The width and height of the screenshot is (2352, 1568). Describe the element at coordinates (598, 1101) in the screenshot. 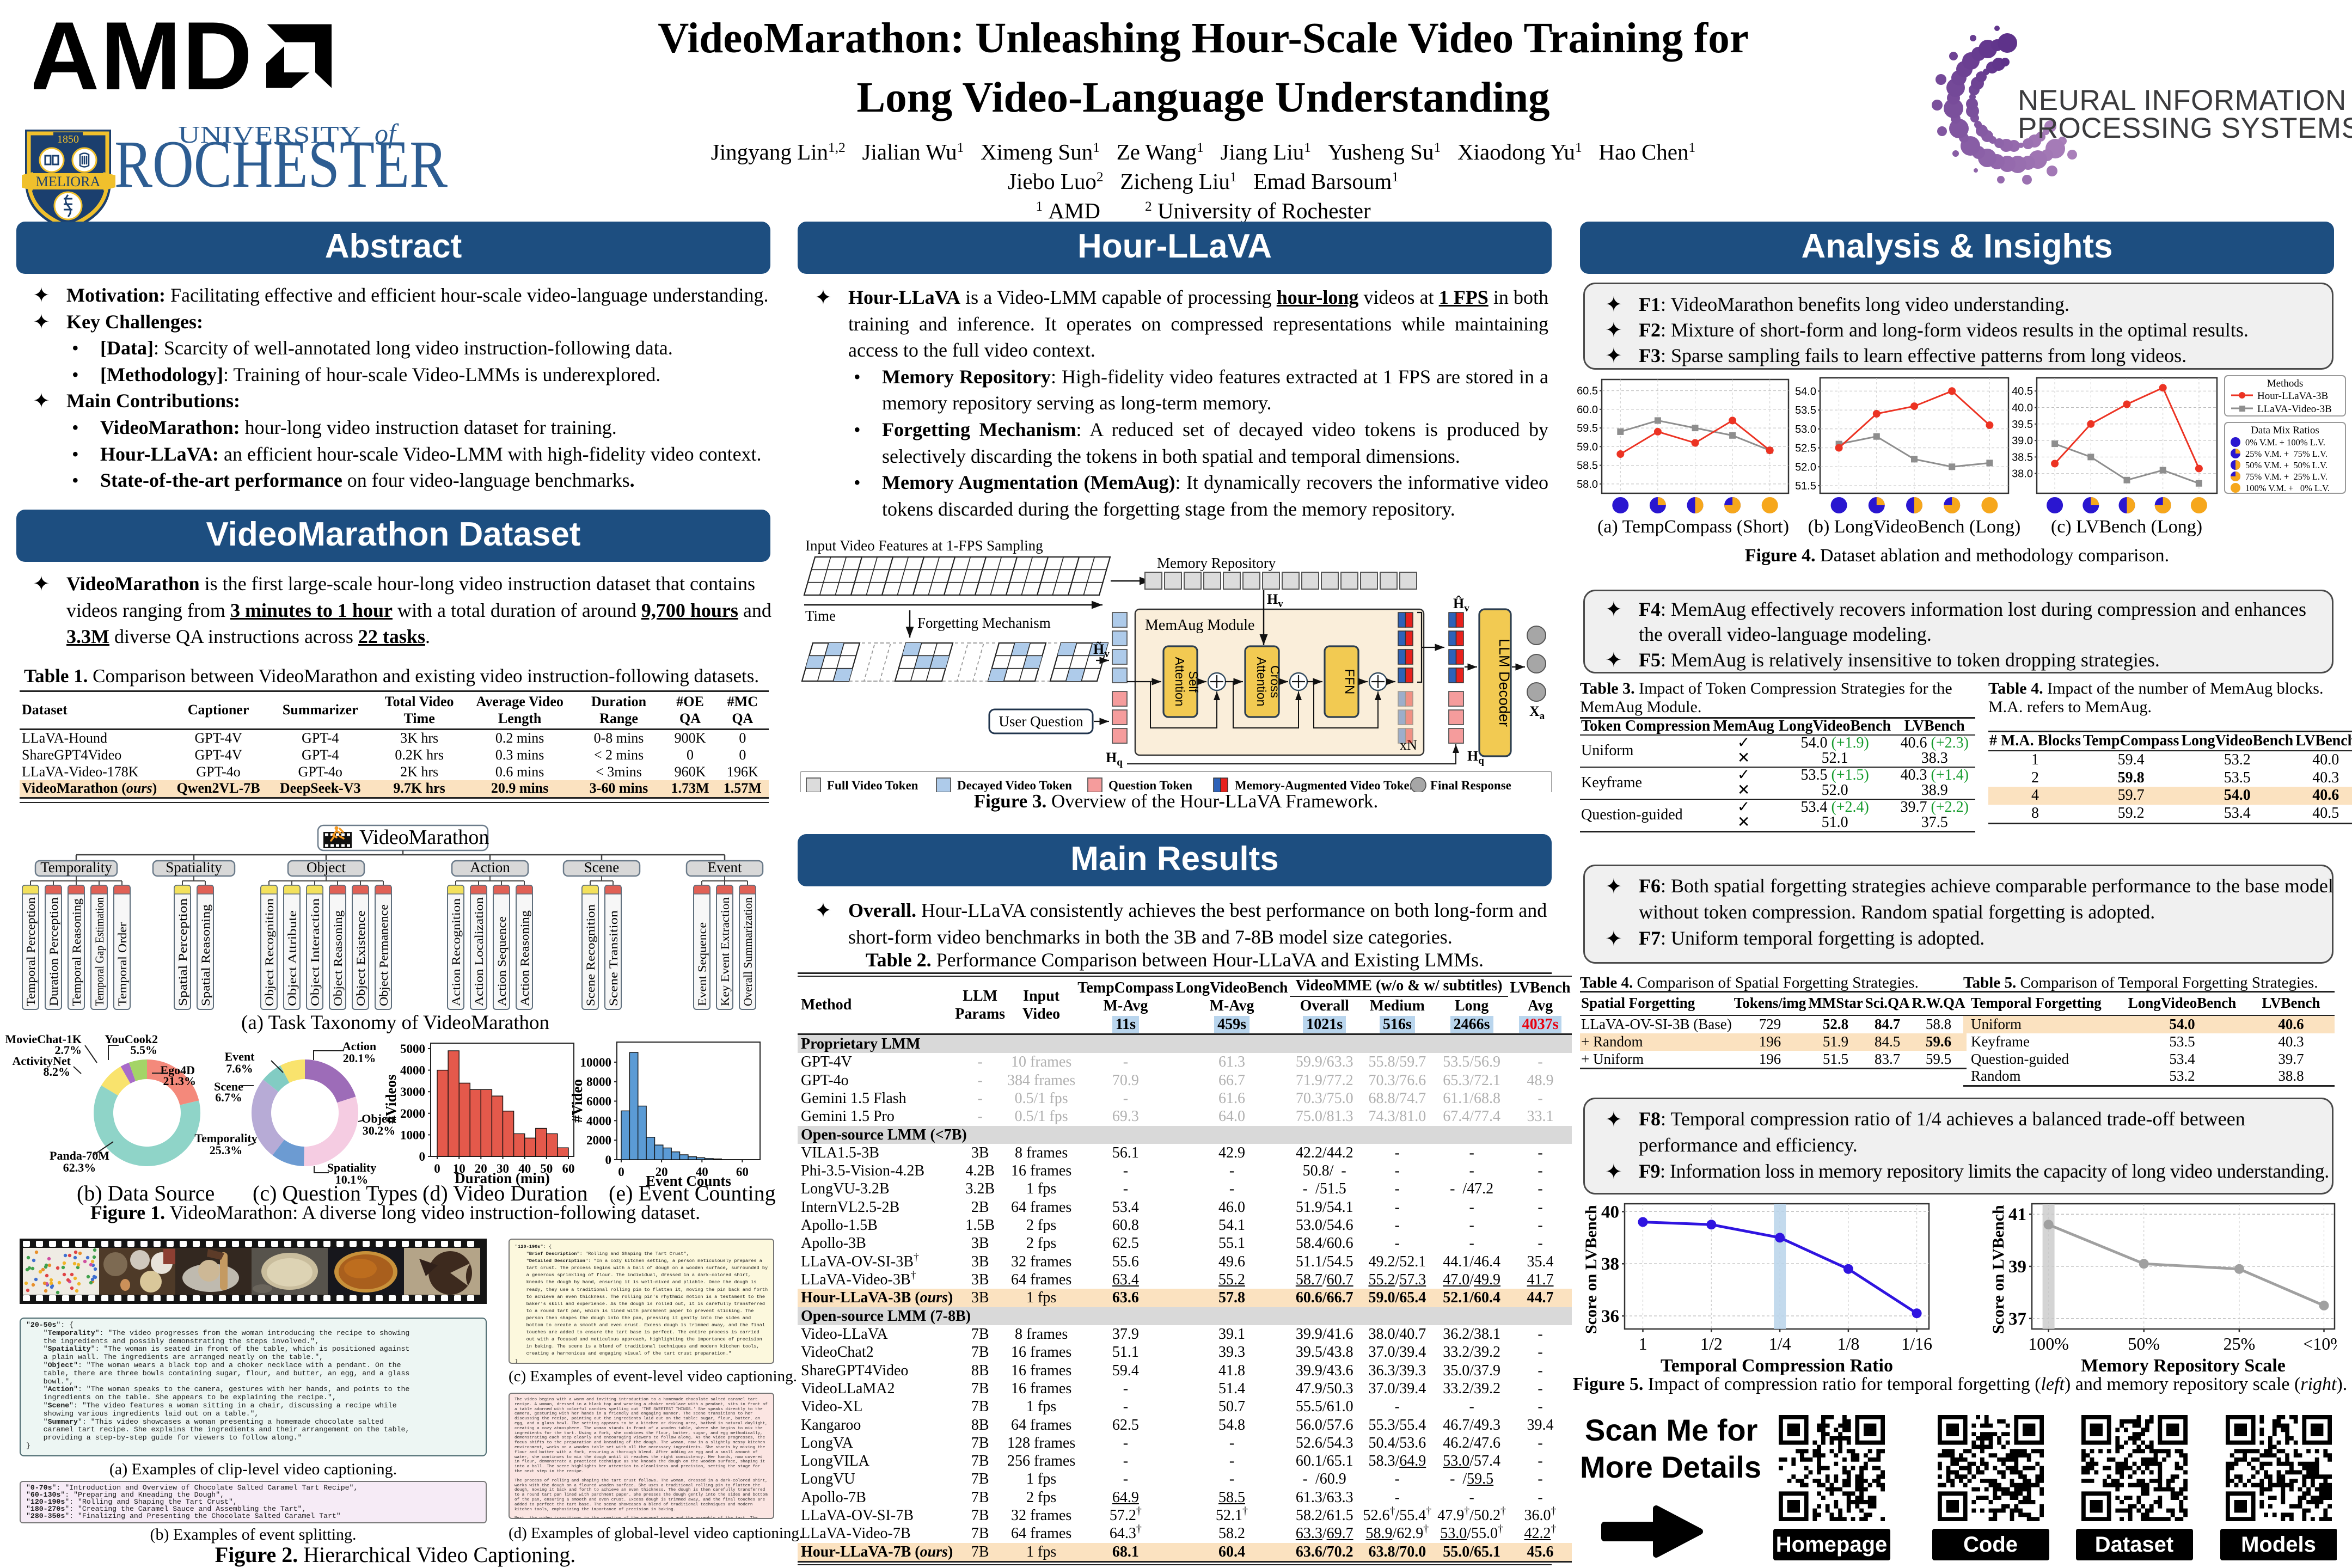

I see `svg-text: 6000` at that location.